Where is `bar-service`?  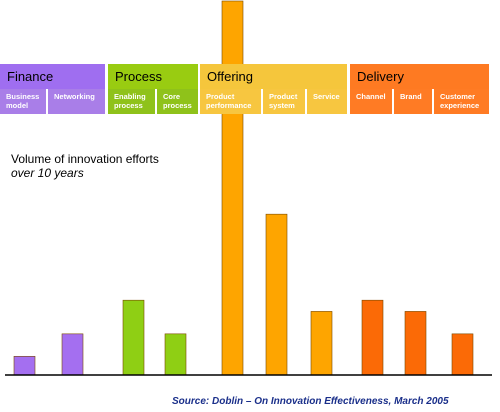
bar-service is located at coordinates (321, 343).